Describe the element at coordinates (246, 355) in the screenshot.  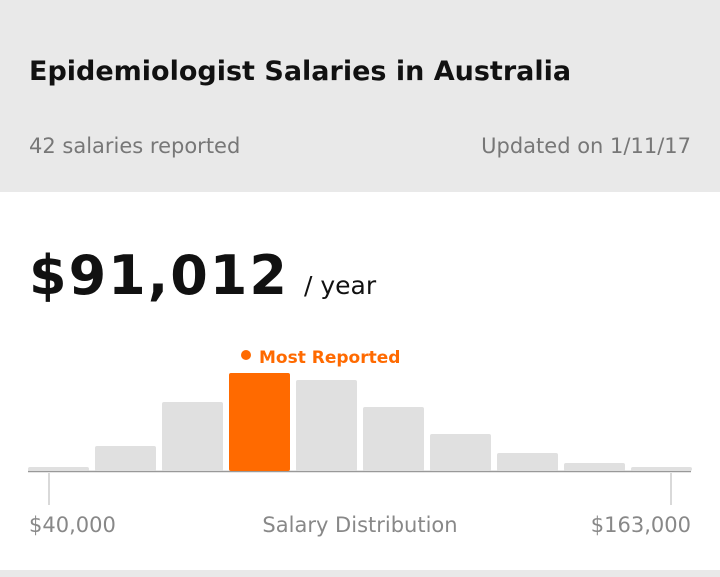
I see `annotation-dot` at that location.